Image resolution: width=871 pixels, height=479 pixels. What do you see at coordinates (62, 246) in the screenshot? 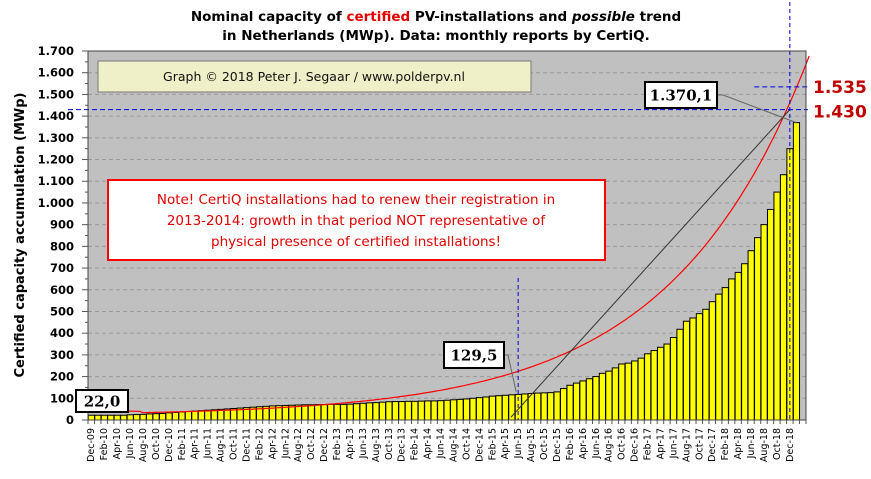
I see `y-tick-label: 800` at bounding box center [62, 246].